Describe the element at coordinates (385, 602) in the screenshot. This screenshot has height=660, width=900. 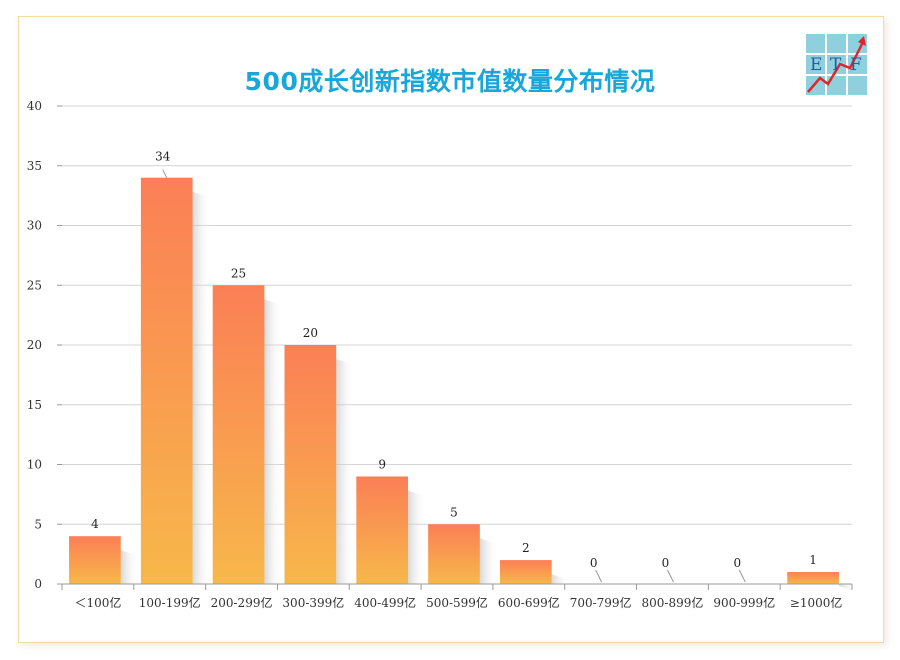
I see `x-tick-label: 400-499亿` at that location.